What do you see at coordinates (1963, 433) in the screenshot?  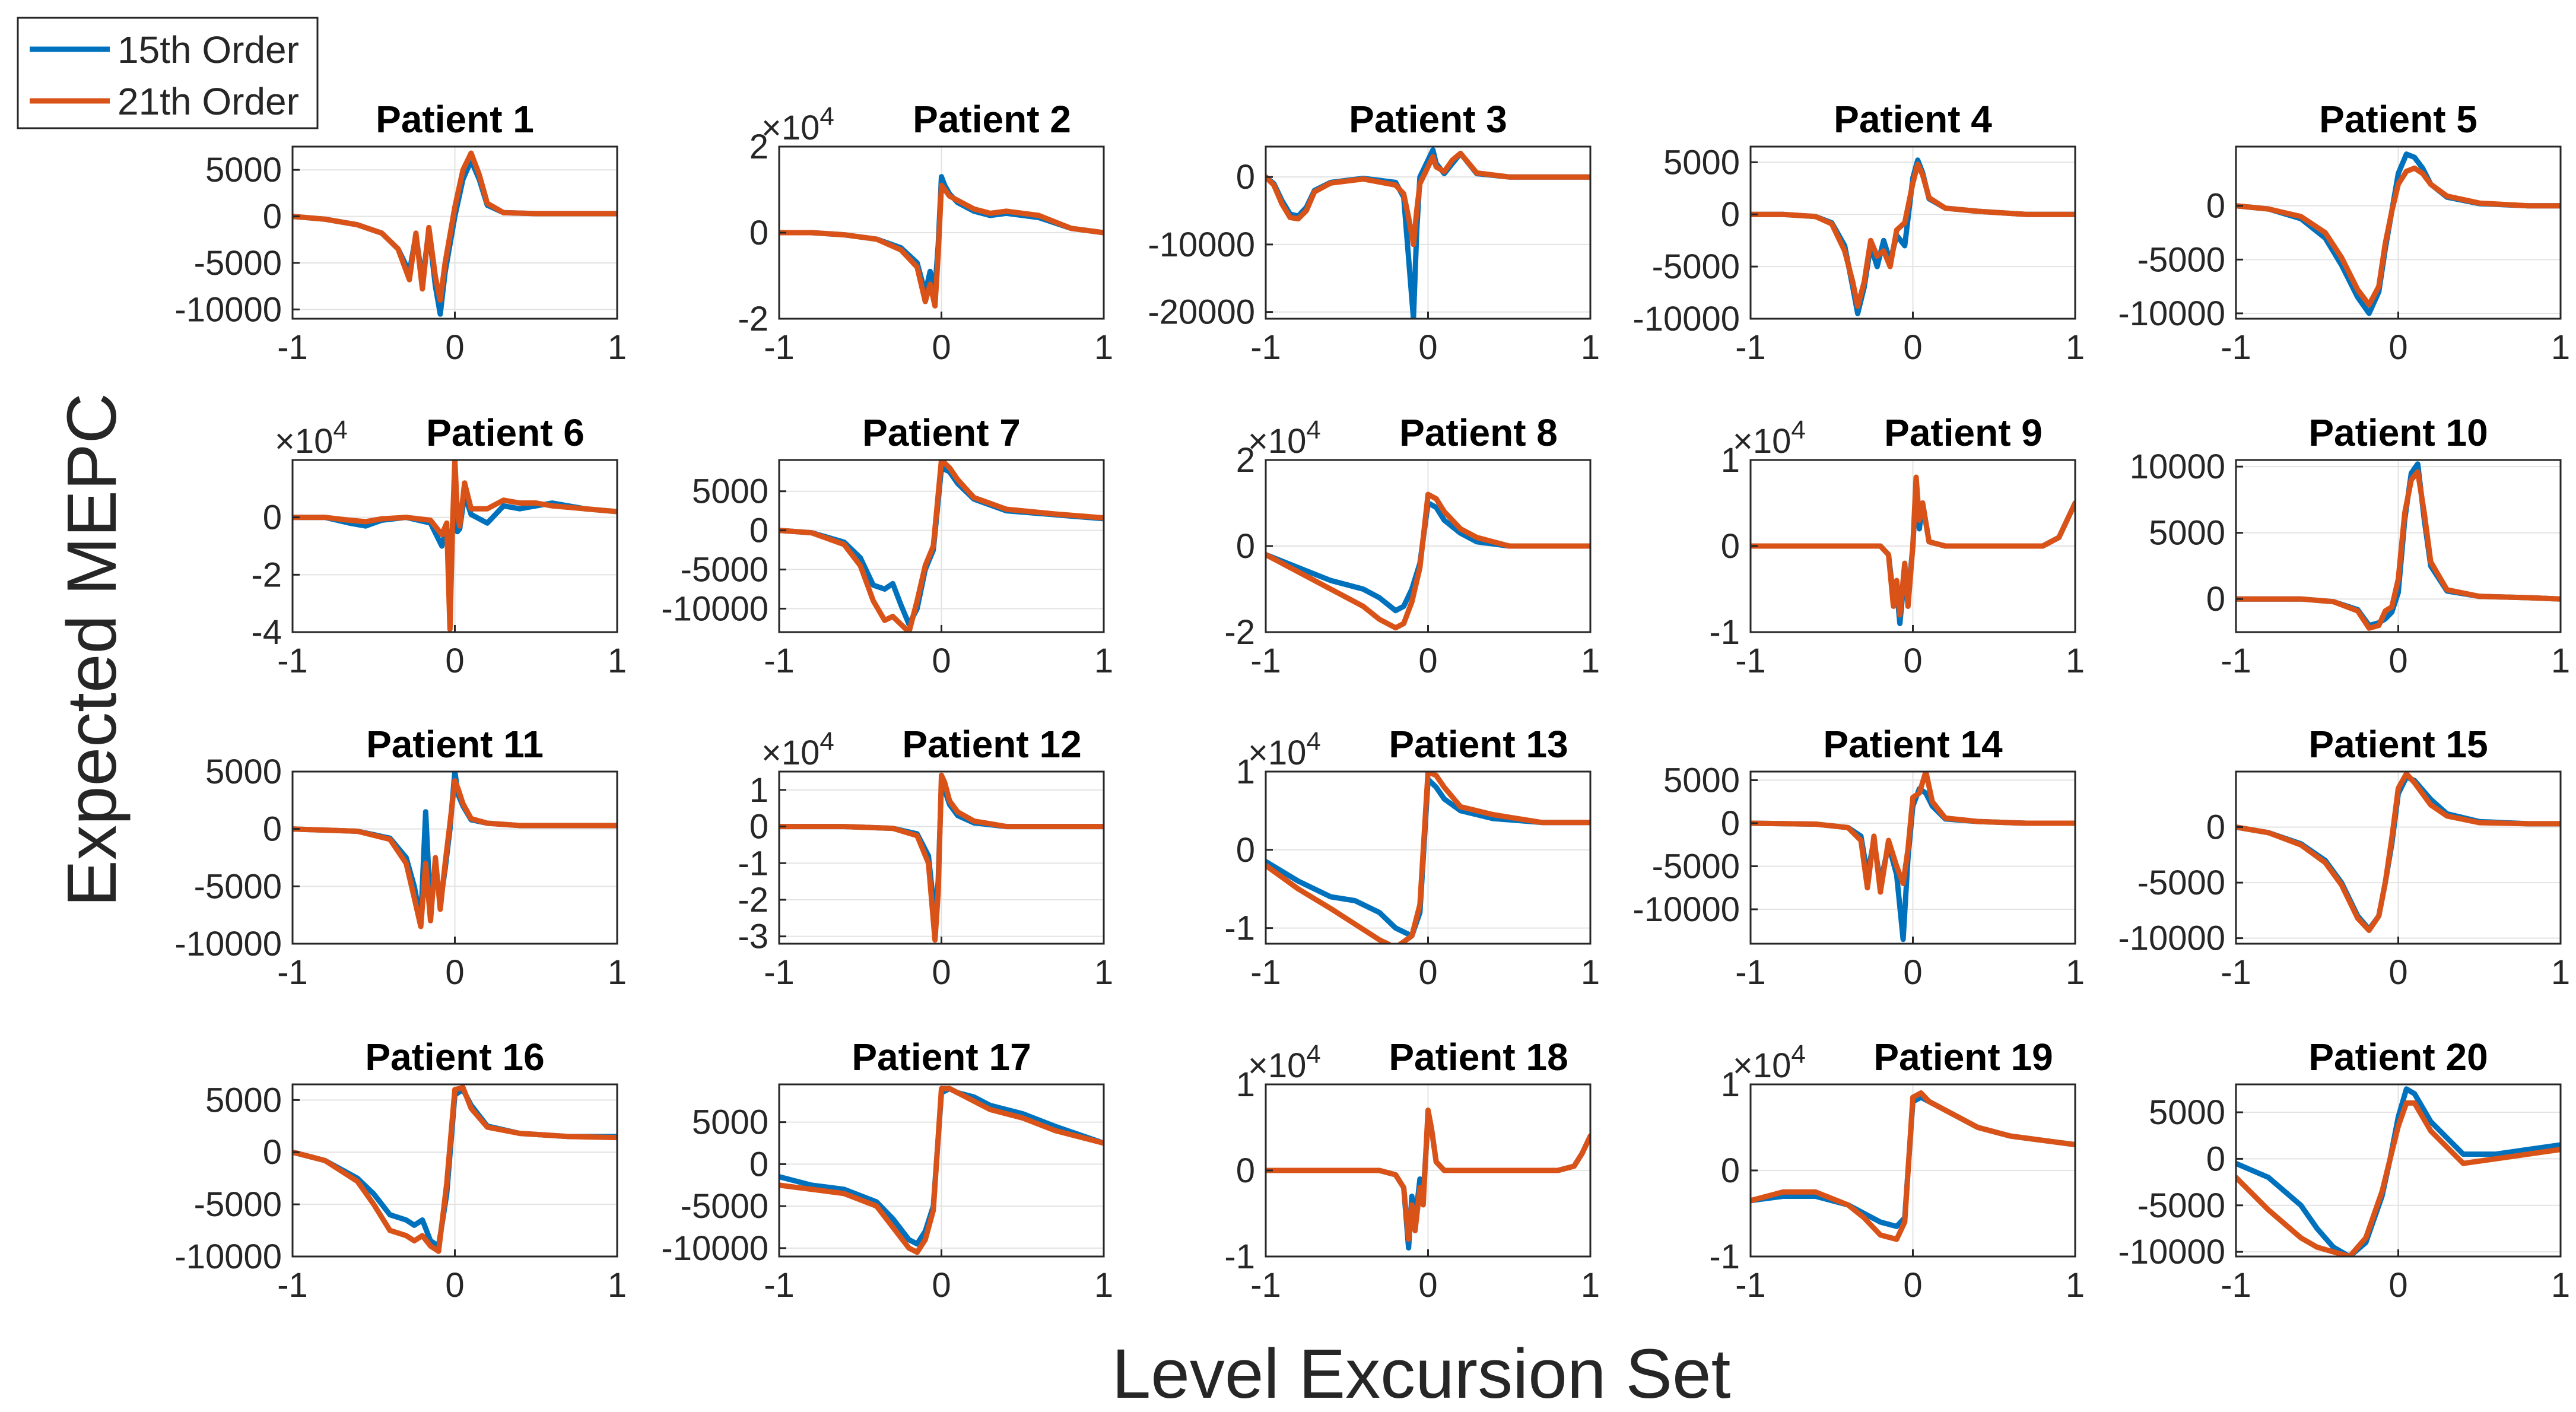 I see `subplot-title: Patient 9` at bounding box center [1963, 433].